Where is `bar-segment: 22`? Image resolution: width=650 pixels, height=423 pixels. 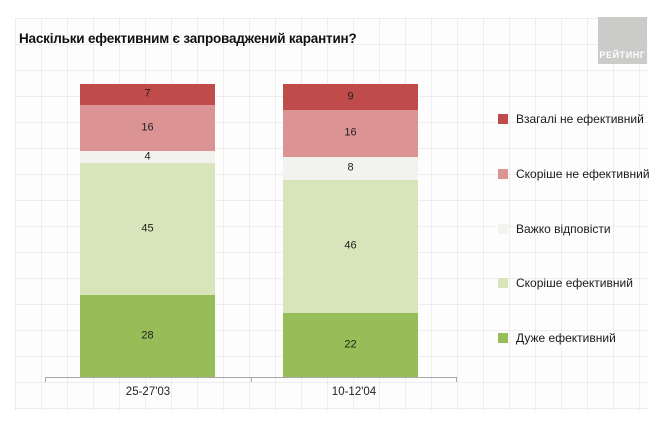 bar-segment: 22 is located at coordinates (350, 345).